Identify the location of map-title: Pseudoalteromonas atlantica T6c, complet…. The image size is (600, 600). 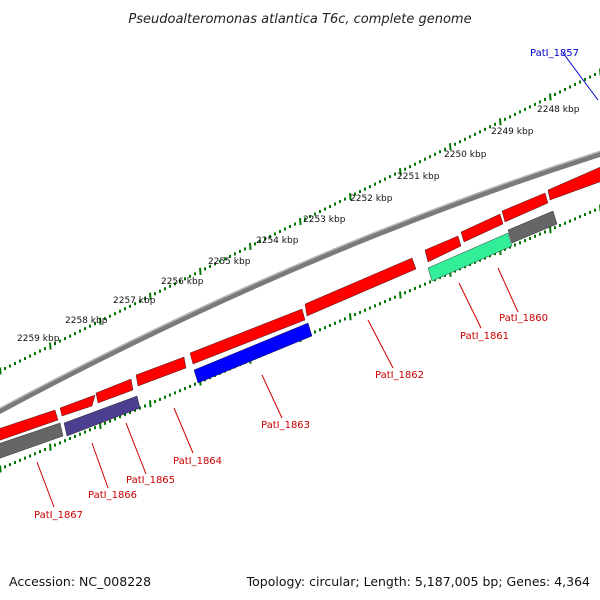
(299, 19).